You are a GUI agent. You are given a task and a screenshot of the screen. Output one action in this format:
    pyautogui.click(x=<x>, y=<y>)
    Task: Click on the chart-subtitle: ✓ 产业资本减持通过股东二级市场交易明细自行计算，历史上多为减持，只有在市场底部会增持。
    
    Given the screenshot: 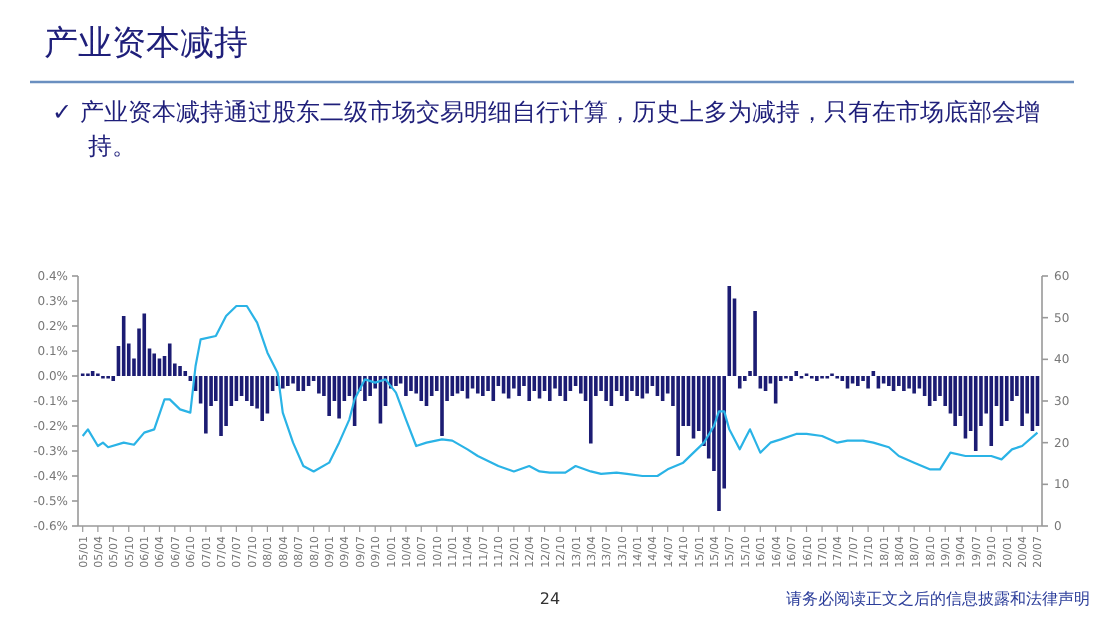 What is the action you would take?
    pyautogui.click(x=546, y=129)
    